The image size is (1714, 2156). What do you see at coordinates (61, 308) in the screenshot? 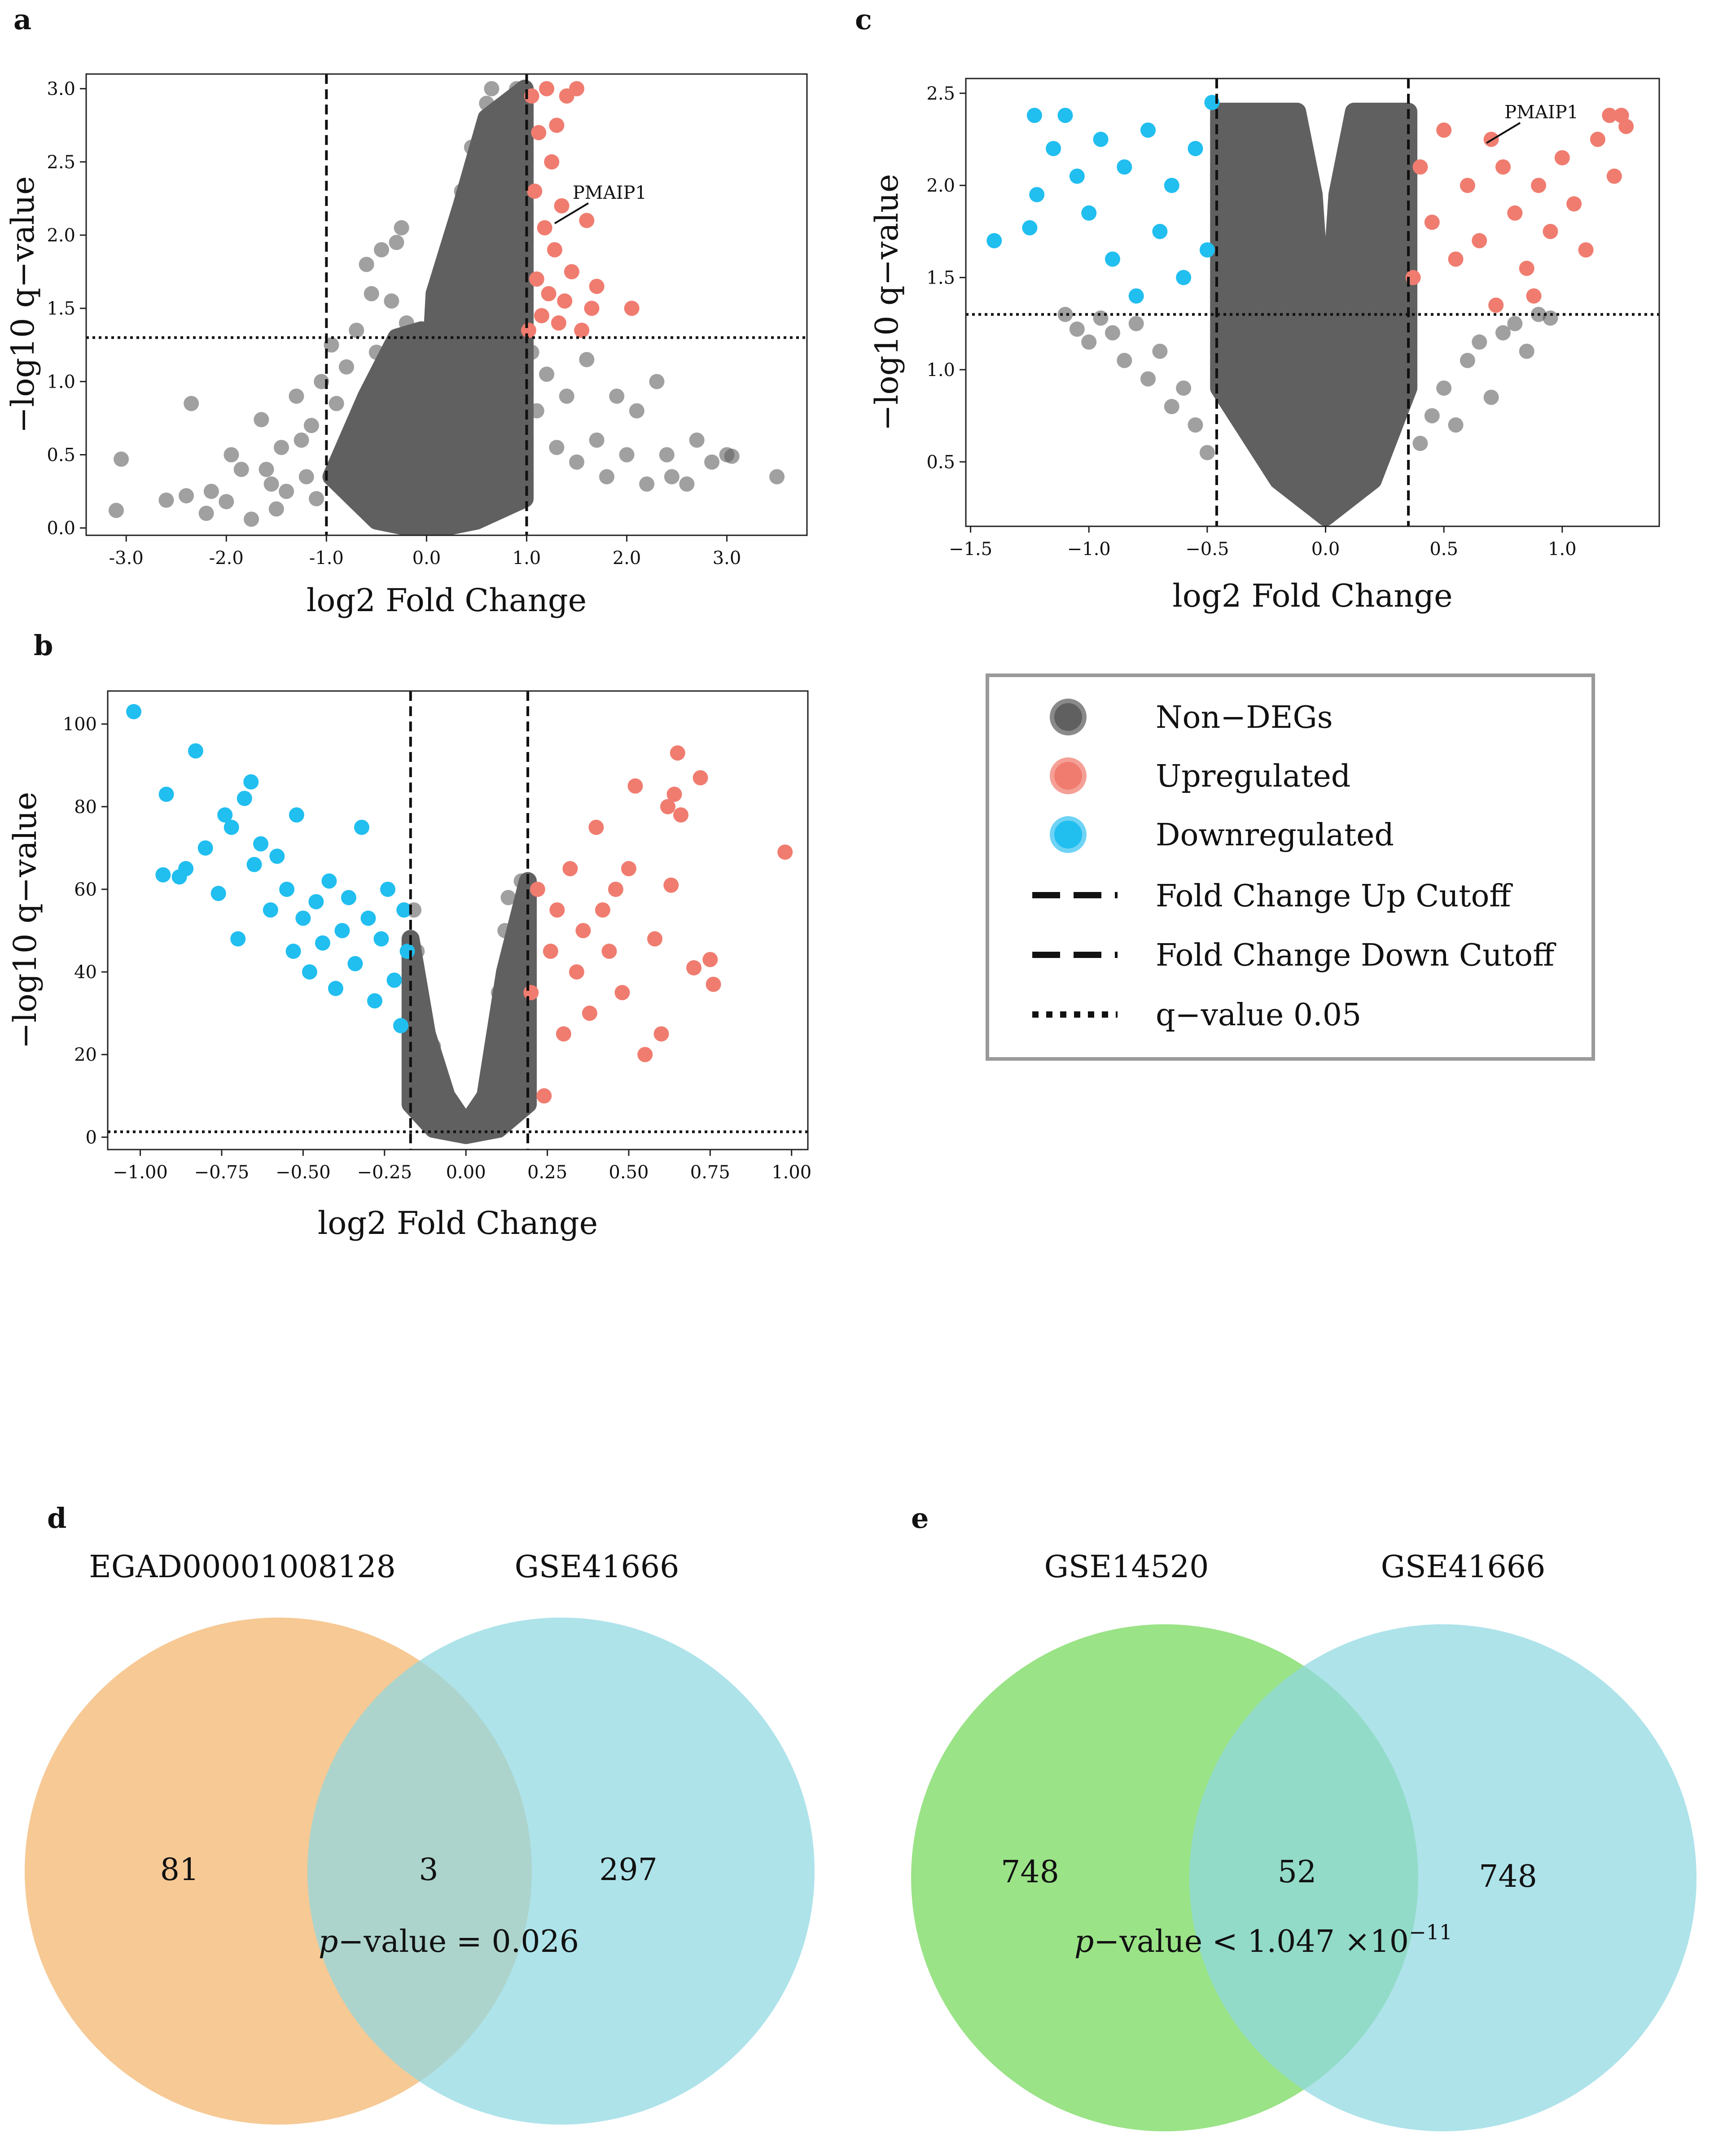
I see `y-tick-label-a: 1.5` at bounding box center [61, 308].